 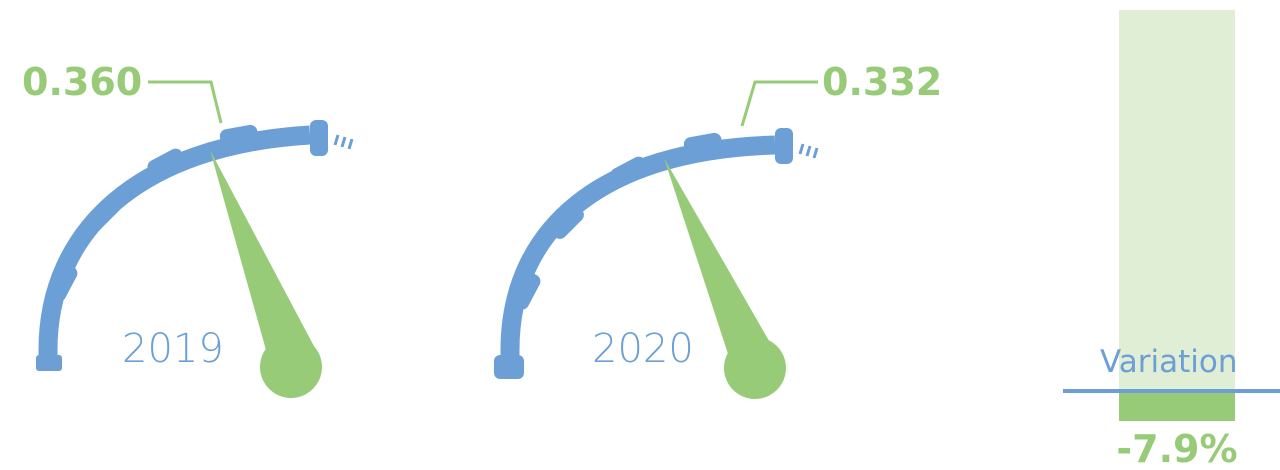 What do you see at coordinates (1177, 200) in the screenshot?
I see `variation-background-bar` at bounding box center [1177, 200].